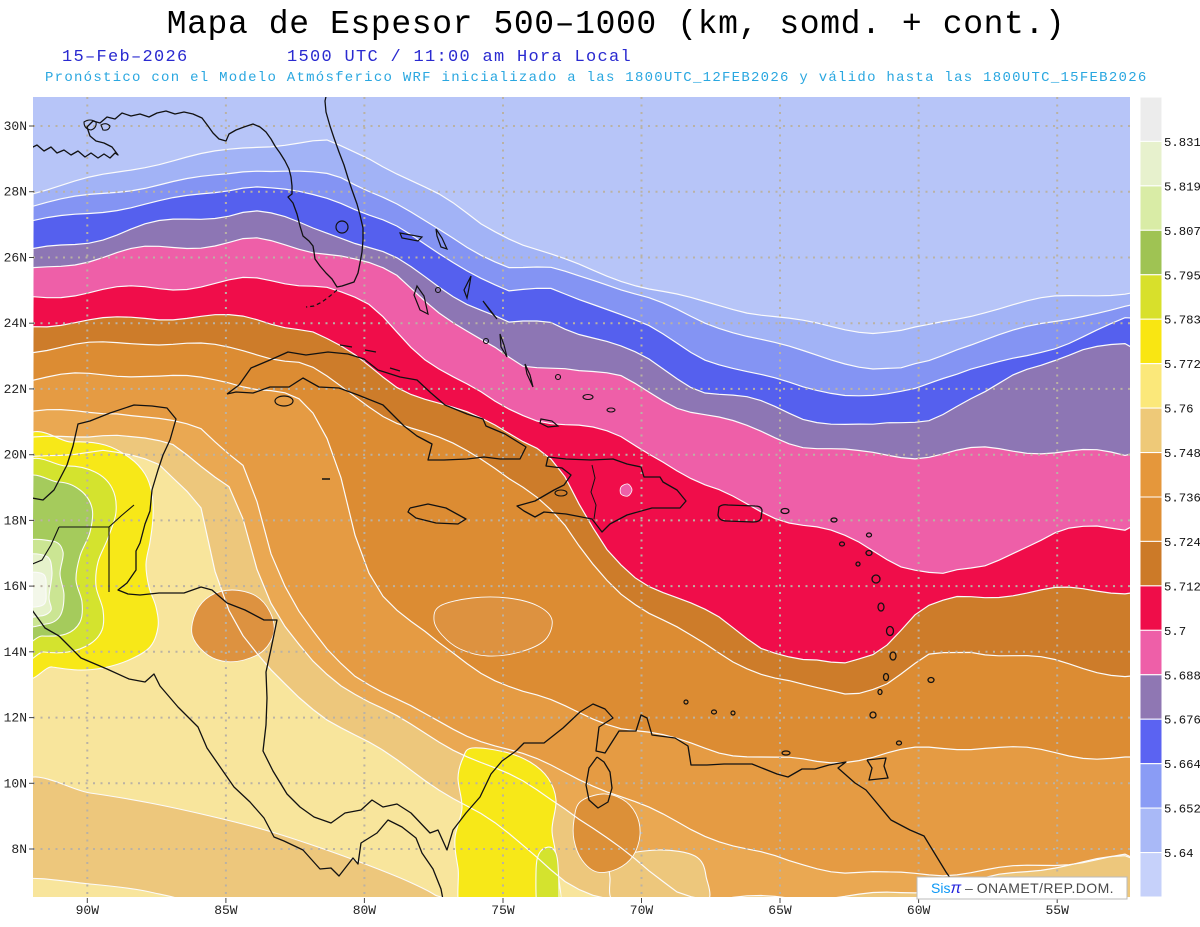 The image size is (1200, 927). Describe the element at coordinates (1057, 910) in the screenshot. I see `svg-text: 55W` at that location.